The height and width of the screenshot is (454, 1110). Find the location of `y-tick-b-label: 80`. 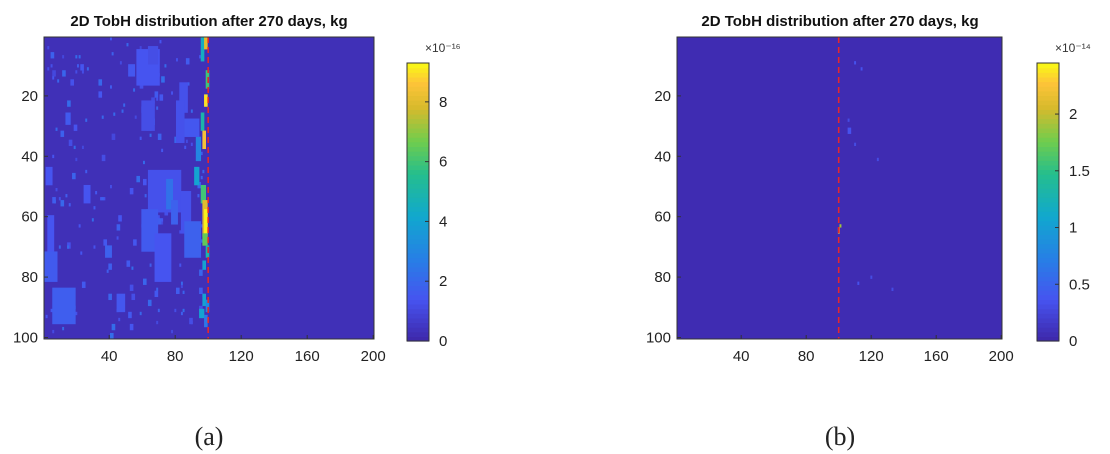

y-tick-b-label: 80 is located at coordinates (662, 277).